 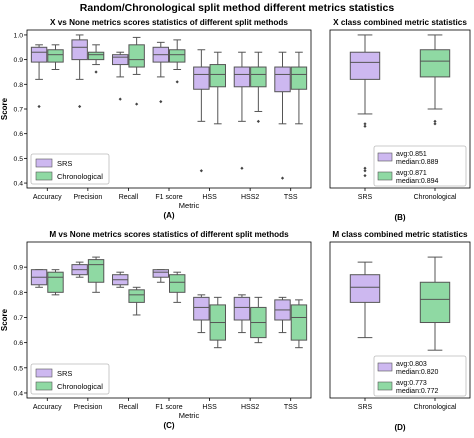 What do you see at coordinates (19, 60) in the screenshot?
I see `y-tick-label: 0.9` at bounding box center [19, 60].